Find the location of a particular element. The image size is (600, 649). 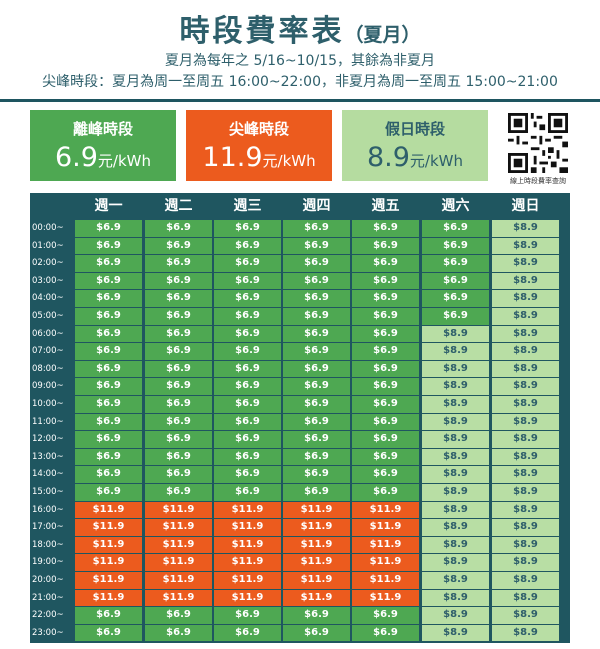

day-header: 週二 is located at coordinates (178, 206).